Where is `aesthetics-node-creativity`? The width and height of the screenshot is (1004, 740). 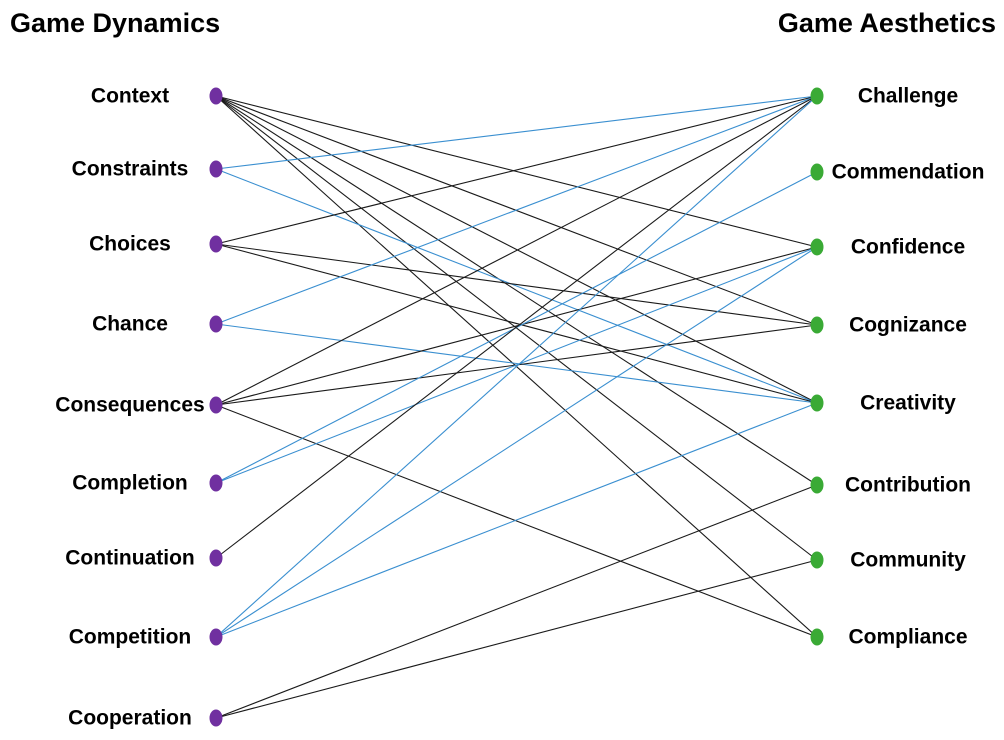
aesthetics-node-creativity is located at coordinates (817, 403).